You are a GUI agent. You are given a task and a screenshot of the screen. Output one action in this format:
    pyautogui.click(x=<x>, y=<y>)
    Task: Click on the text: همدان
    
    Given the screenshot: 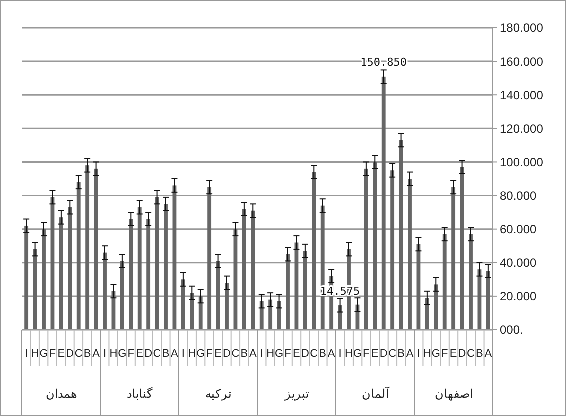 What is the action you would take?
    pyautogui.click(x=61, y=394)
    